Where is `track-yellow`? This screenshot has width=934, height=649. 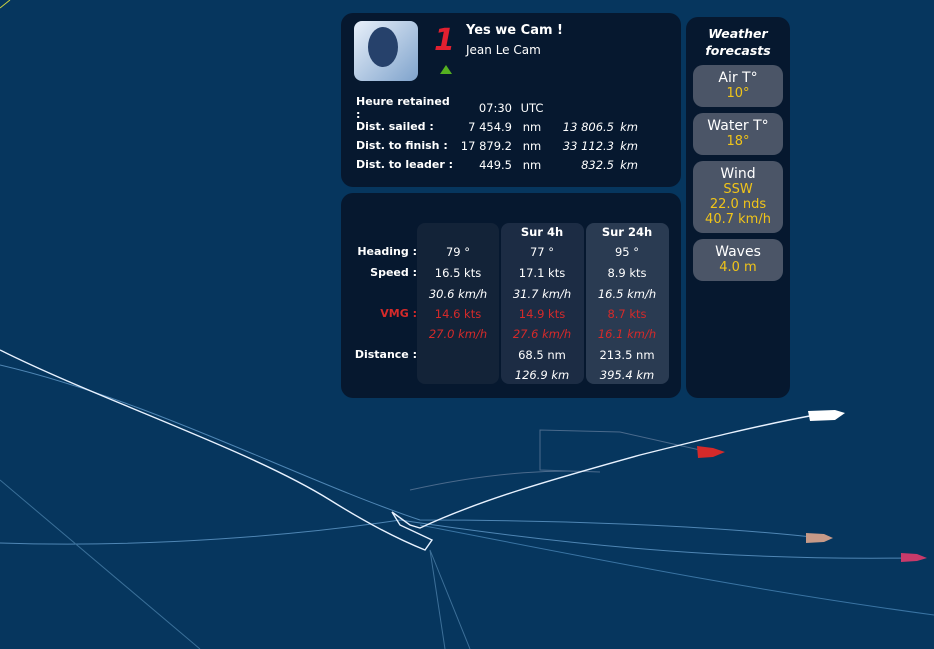
track-yellow is located at coordinates (5, 4).